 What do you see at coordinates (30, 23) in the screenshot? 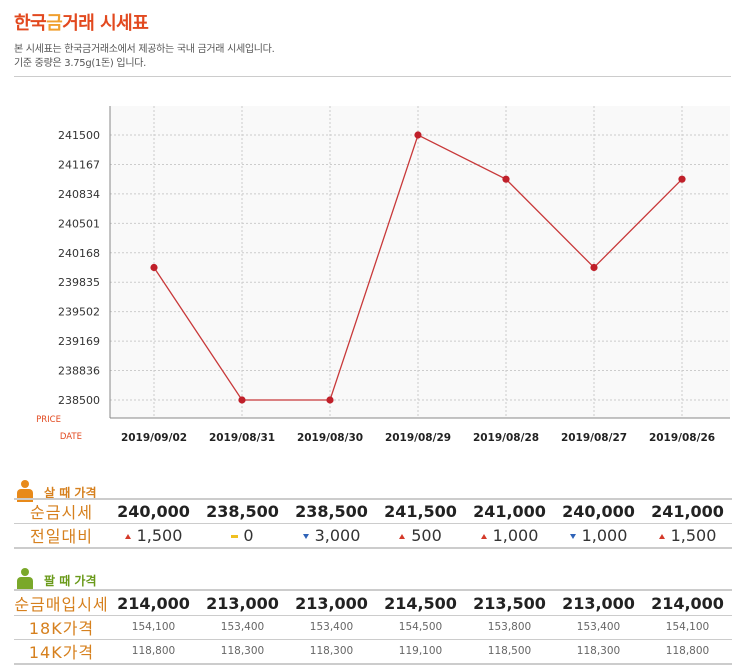
I see `title-part: 한국` at bounding box center [30, 23].